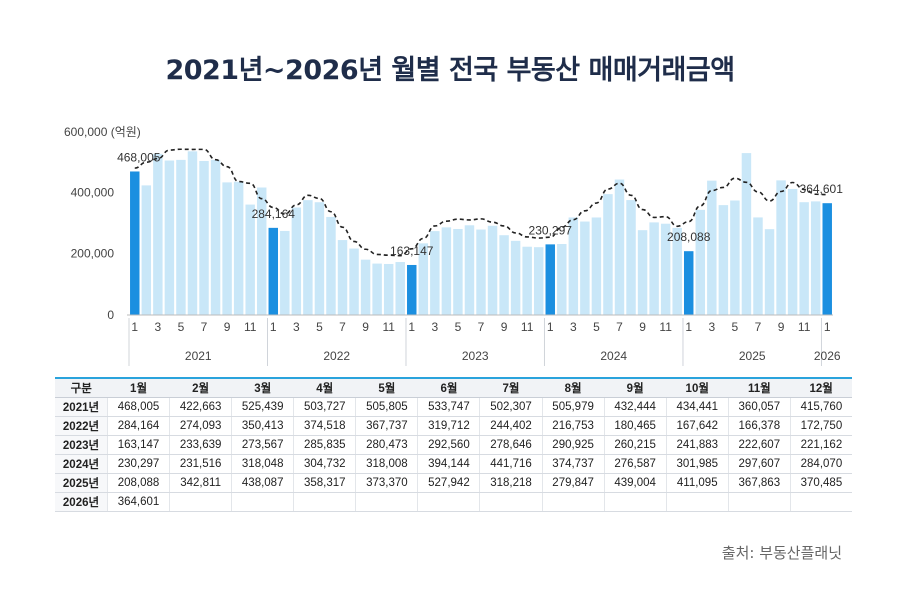 Image resolution: width=900 pixels, height=595 pixels. Describe the element at coordinates (573, 483) in the screenshot. I see `table-cell: 279,847` at that location.